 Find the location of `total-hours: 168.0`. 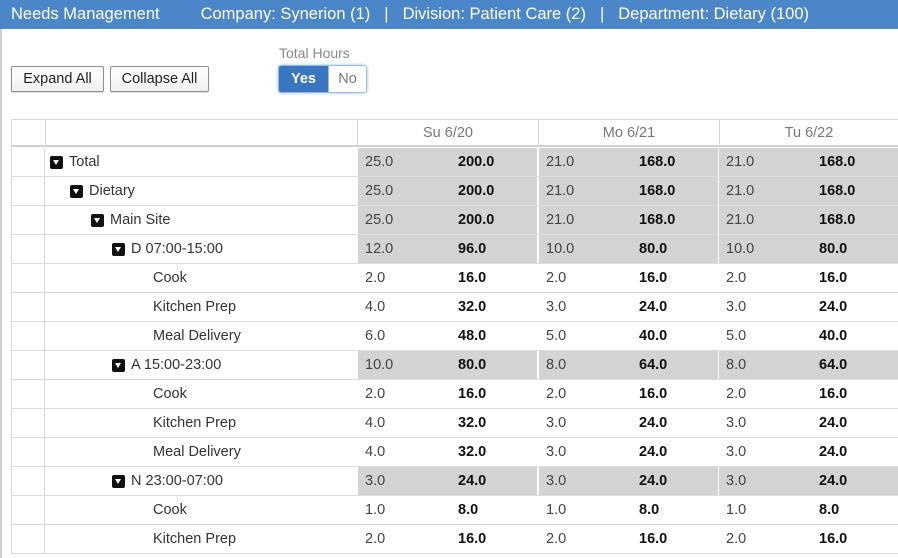

total-hours: 168.0 is located at coordinates (657, 191).